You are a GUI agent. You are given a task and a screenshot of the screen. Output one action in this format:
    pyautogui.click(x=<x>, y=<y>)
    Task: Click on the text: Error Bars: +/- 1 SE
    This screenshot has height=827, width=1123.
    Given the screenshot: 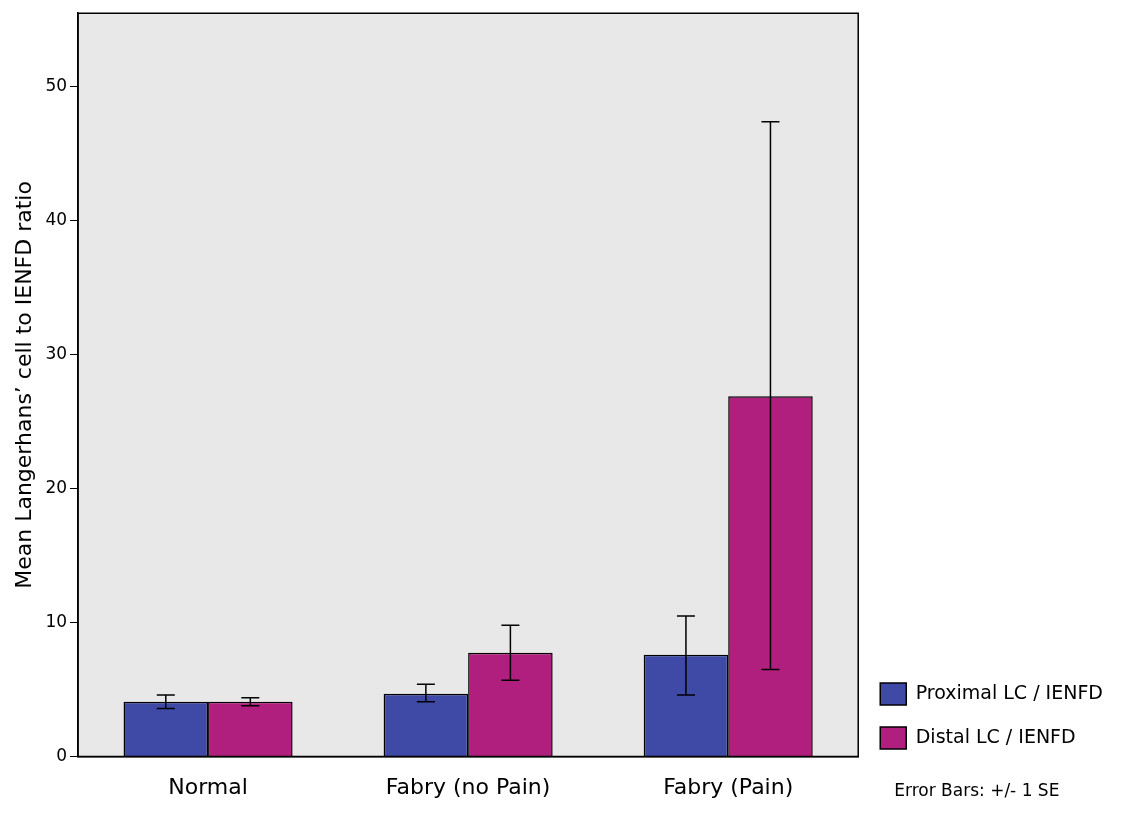 What is the action you would take?
    pyautogui.click(x=977, y=789)
    